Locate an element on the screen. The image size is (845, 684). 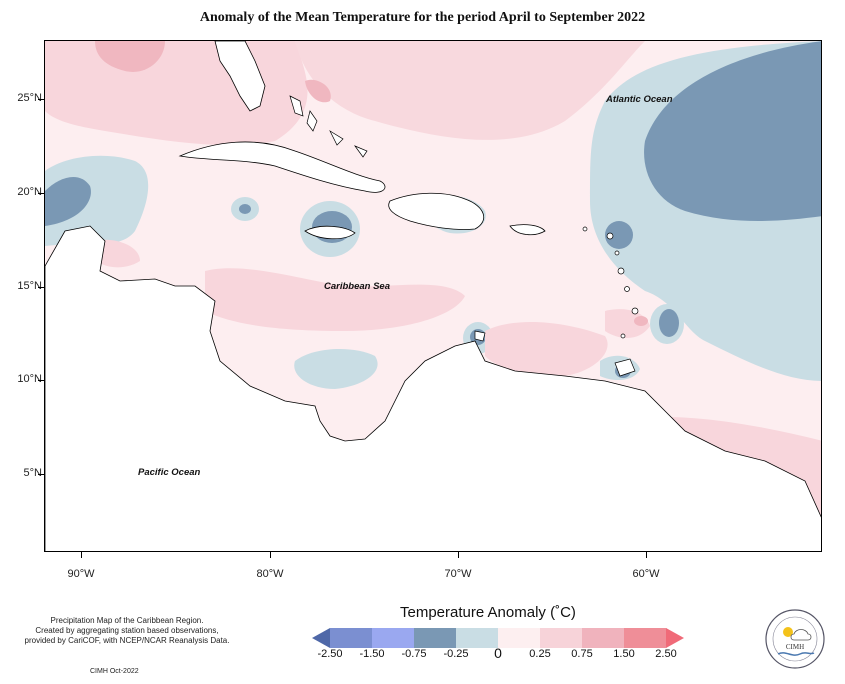
lon-label: 90°W is located at coordinates (81, 574).